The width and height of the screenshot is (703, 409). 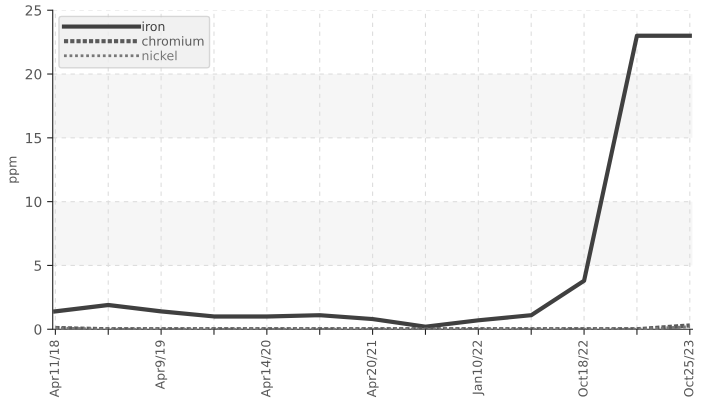 What do you see at coordinates (34, 10) in the screenshot?
I see `y-tick-label: 25` at bounding box center [34, 10].